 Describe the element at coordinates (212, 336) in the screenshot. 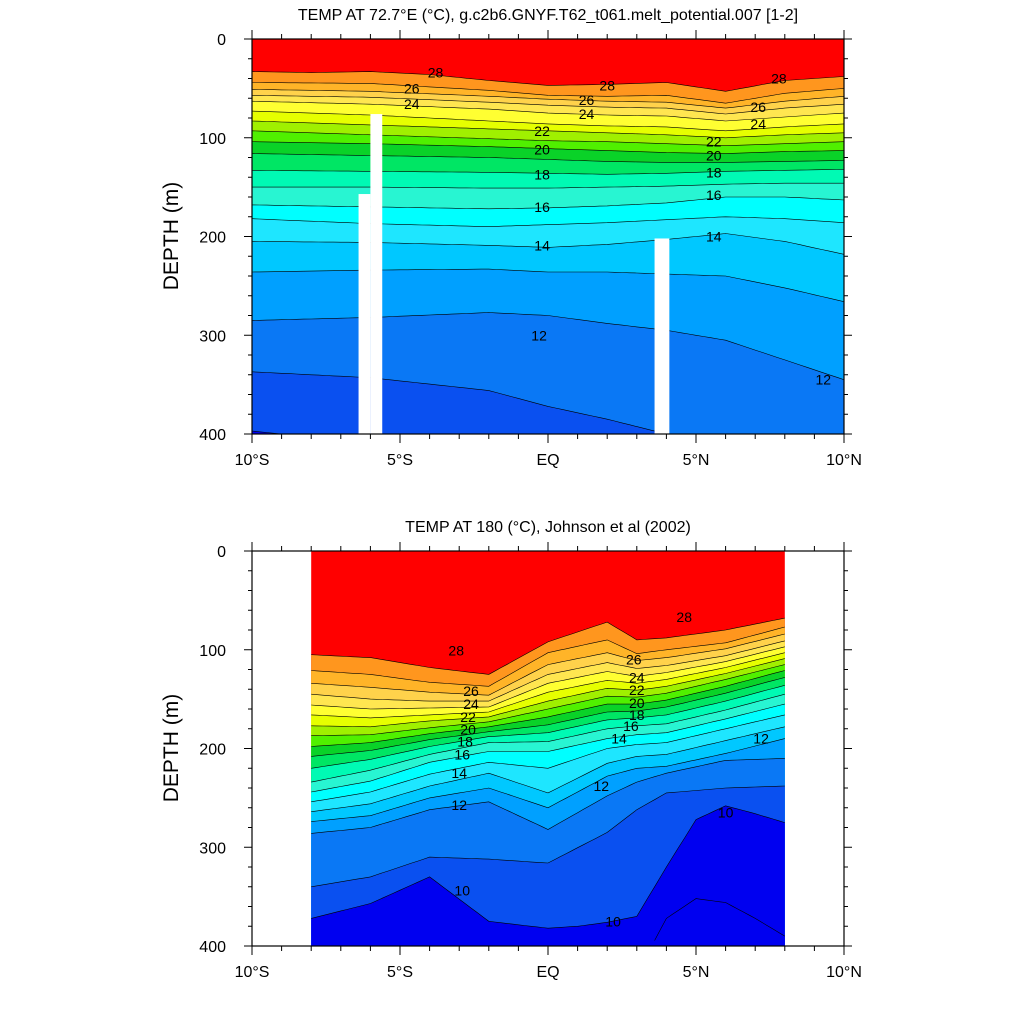

I see `y-tick-label: 300` at that location.